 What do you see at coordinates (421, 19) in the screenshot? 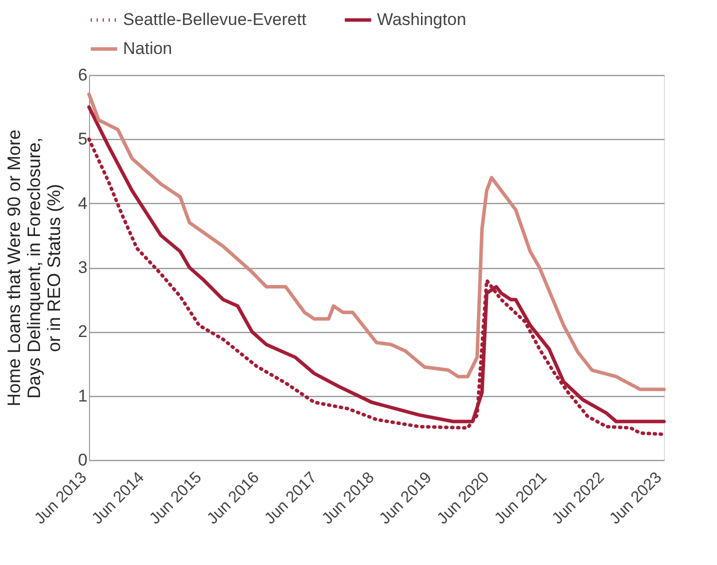
I see `legend-label: Washington` at bounding box center [421, 19].